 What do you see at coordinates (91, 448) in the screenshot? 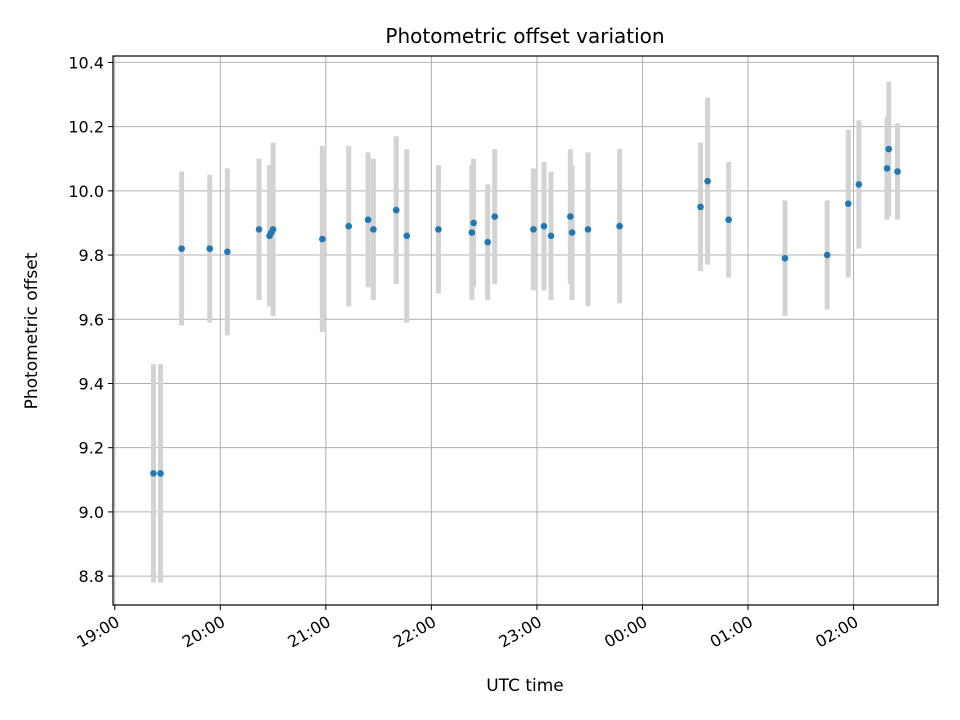
I see `y-tick-label: 9.2` at bounding box center [91, 448].